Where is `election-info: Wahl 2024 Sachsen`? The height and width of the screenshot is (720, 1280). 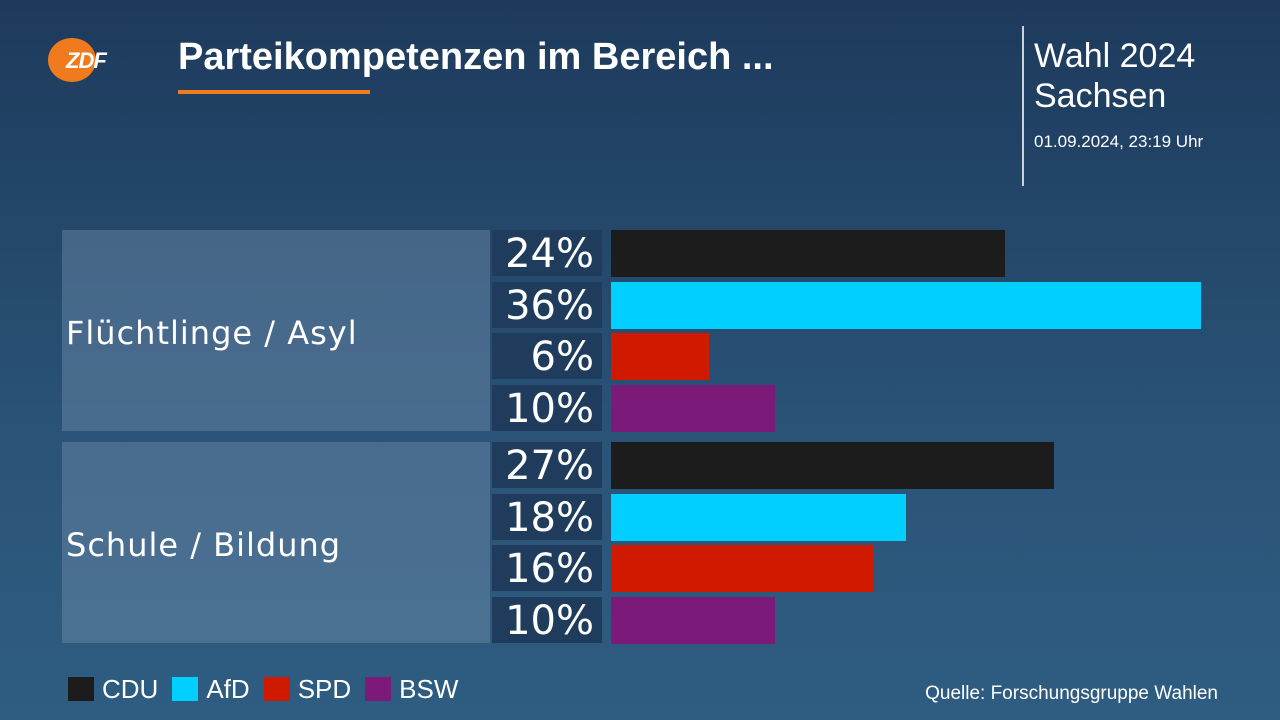
election-info: Wahl 2024 Sachsen is located at coordinates (1114, 76).